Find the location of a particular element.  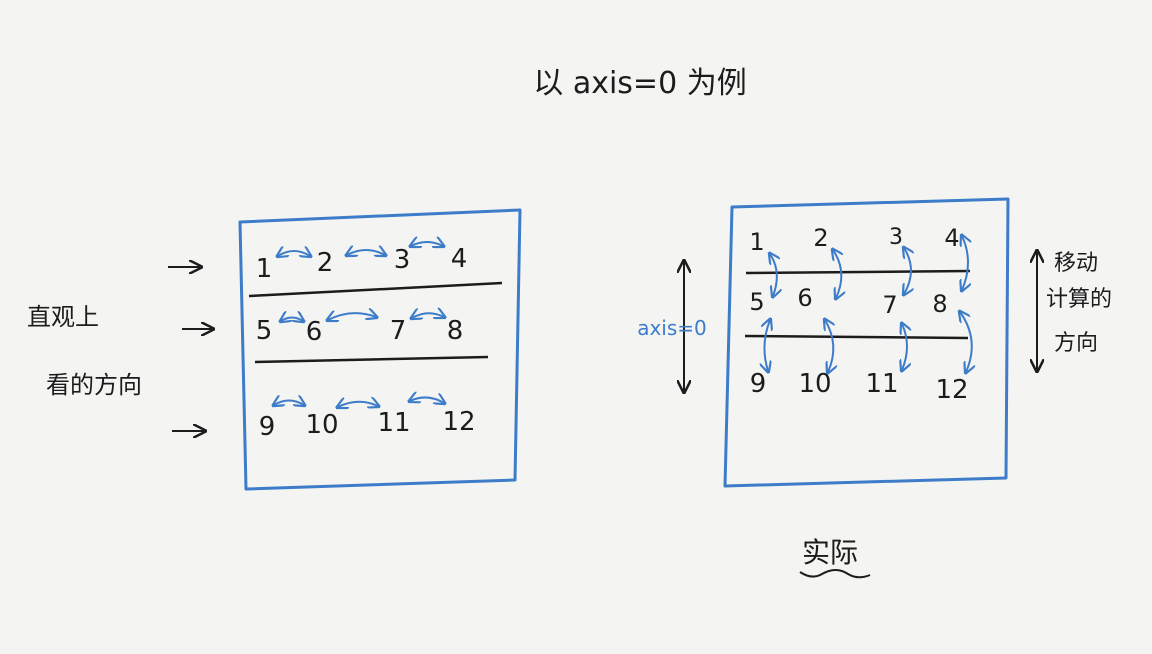

left-cell-12: 12 is located at coordinates (458, 422).